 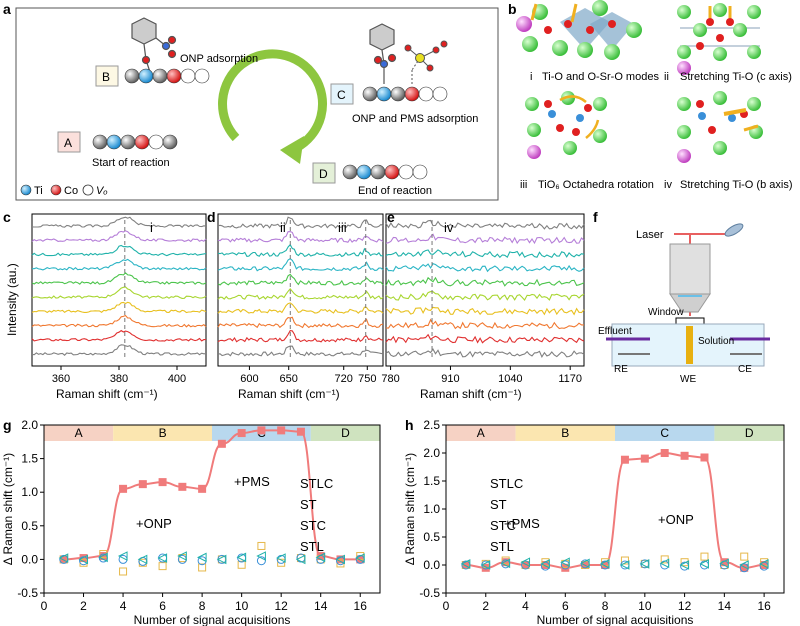 I want to click on state-a-letter: A, so click(x=68, y=143).